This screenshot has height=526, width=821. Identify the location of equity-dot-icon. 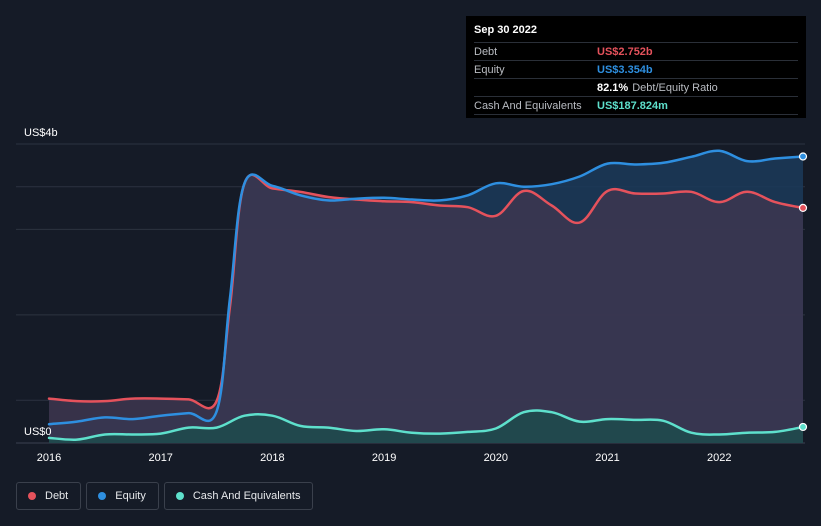
(102, 496).